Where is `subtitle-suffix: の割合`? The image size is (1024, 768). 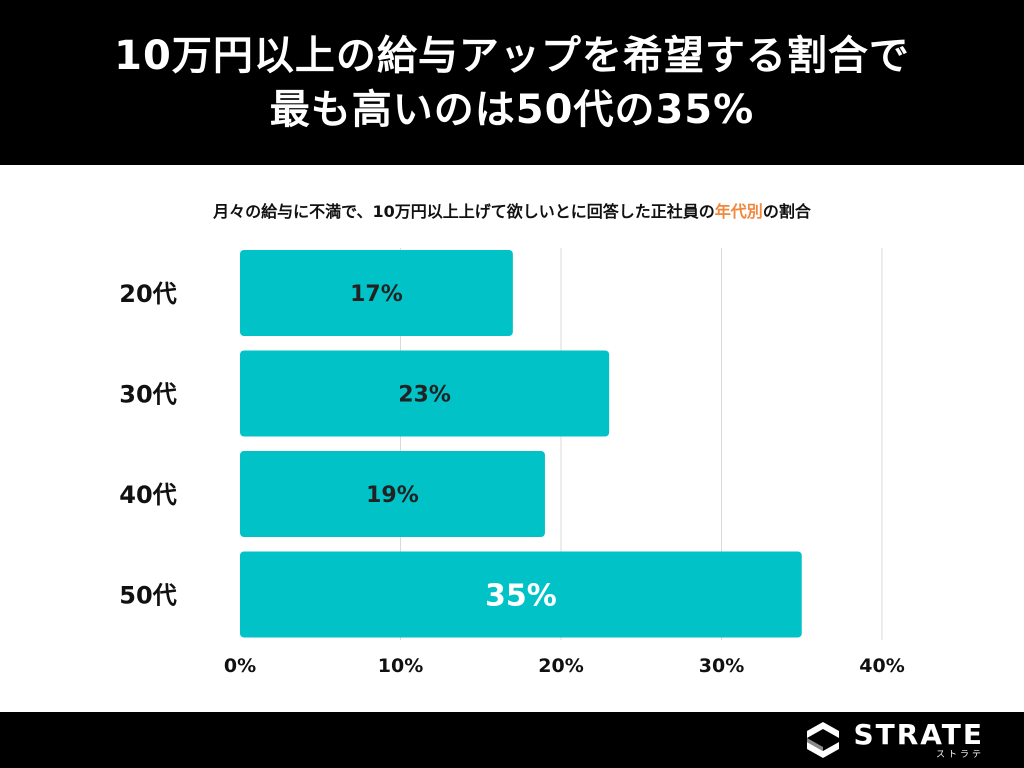
subtitle-suffix: の割合 is located at coordinates (786, 211).